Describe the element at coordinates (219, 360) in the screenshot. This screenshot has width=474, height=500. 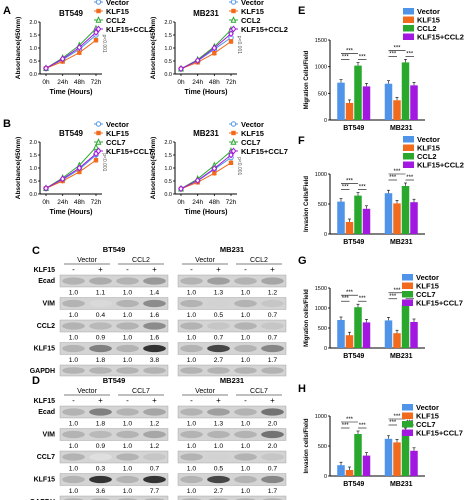
I see `quant-value: 2.7` at that location.